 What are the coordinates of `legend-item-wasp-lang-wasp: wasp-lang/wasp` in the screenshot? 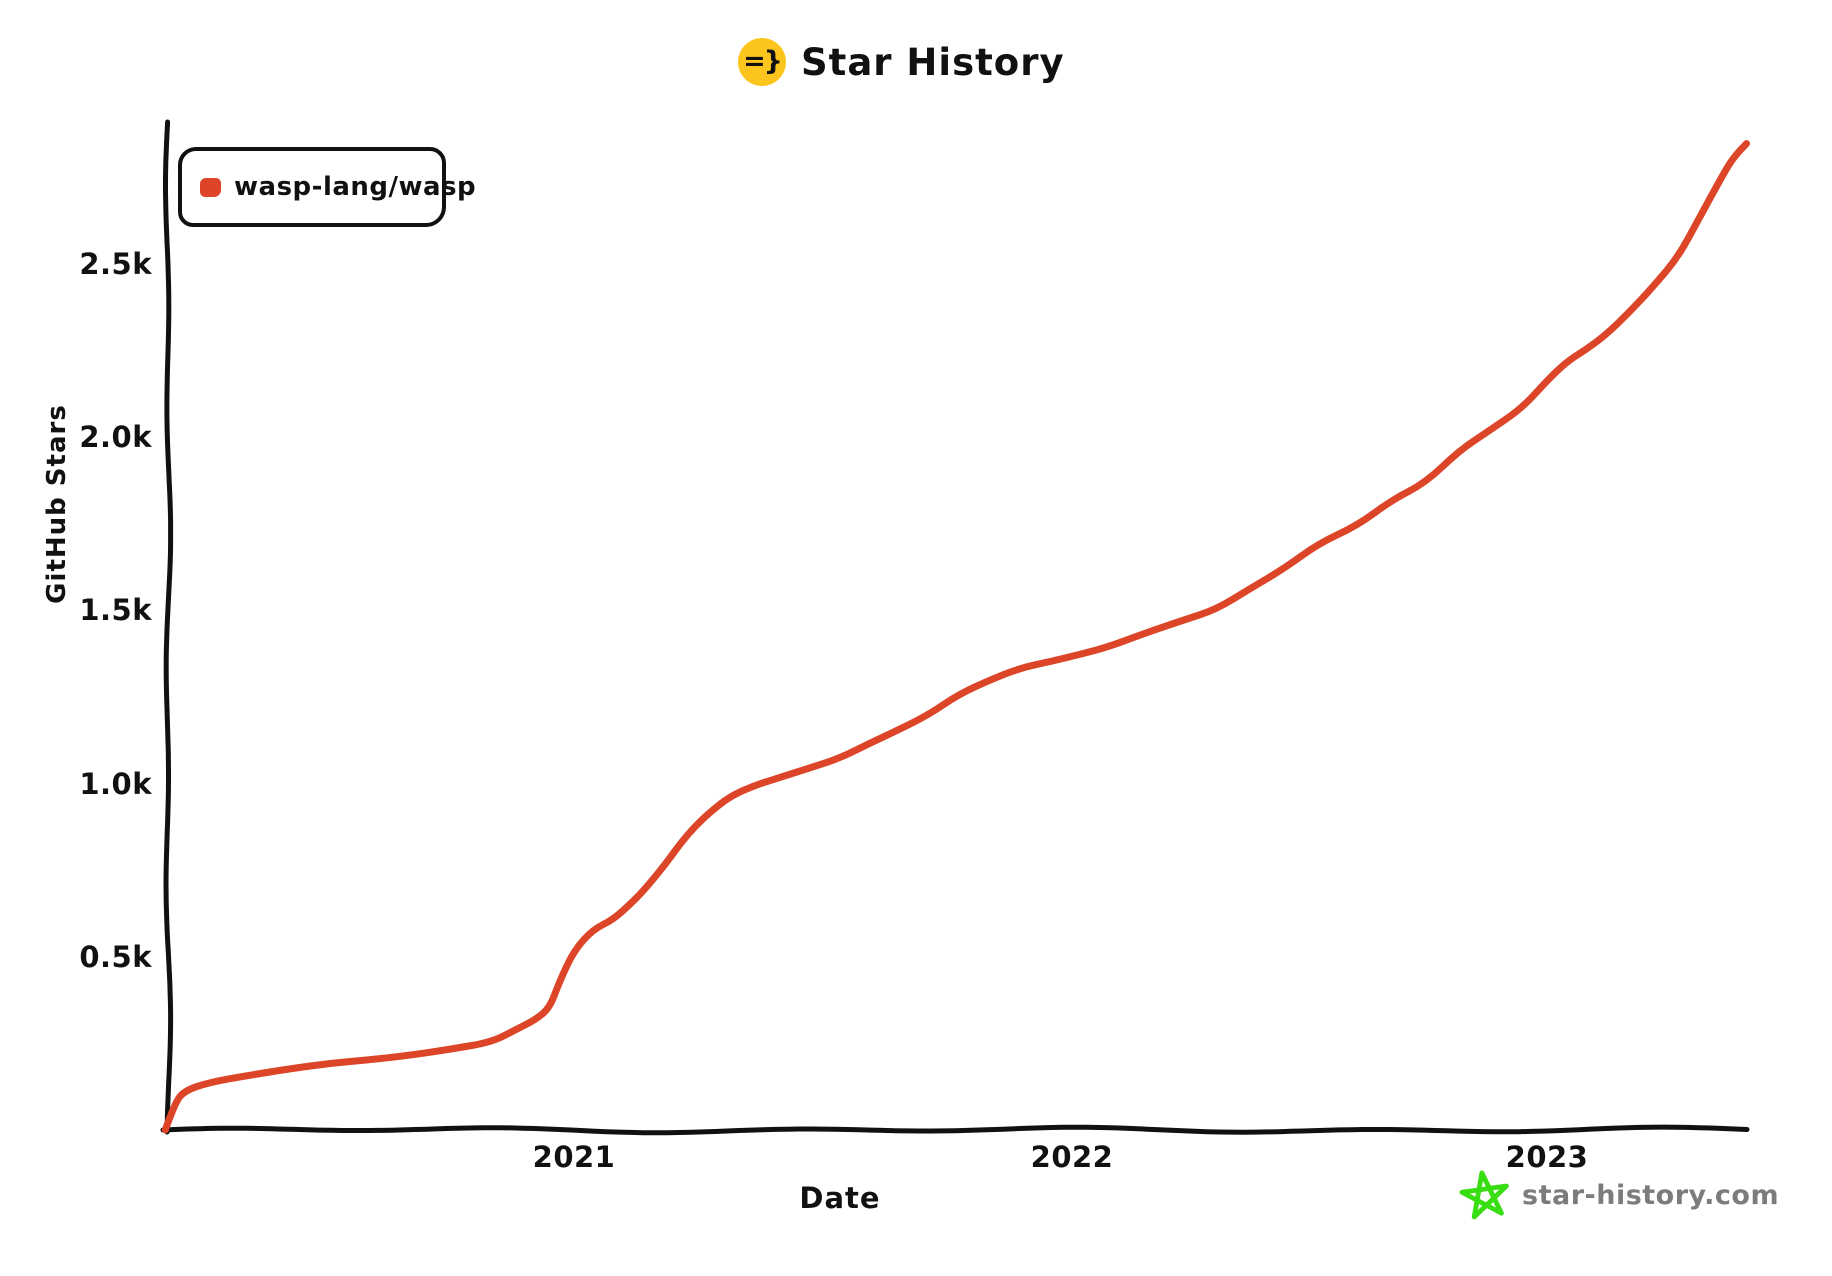 It's located at (327, 187).